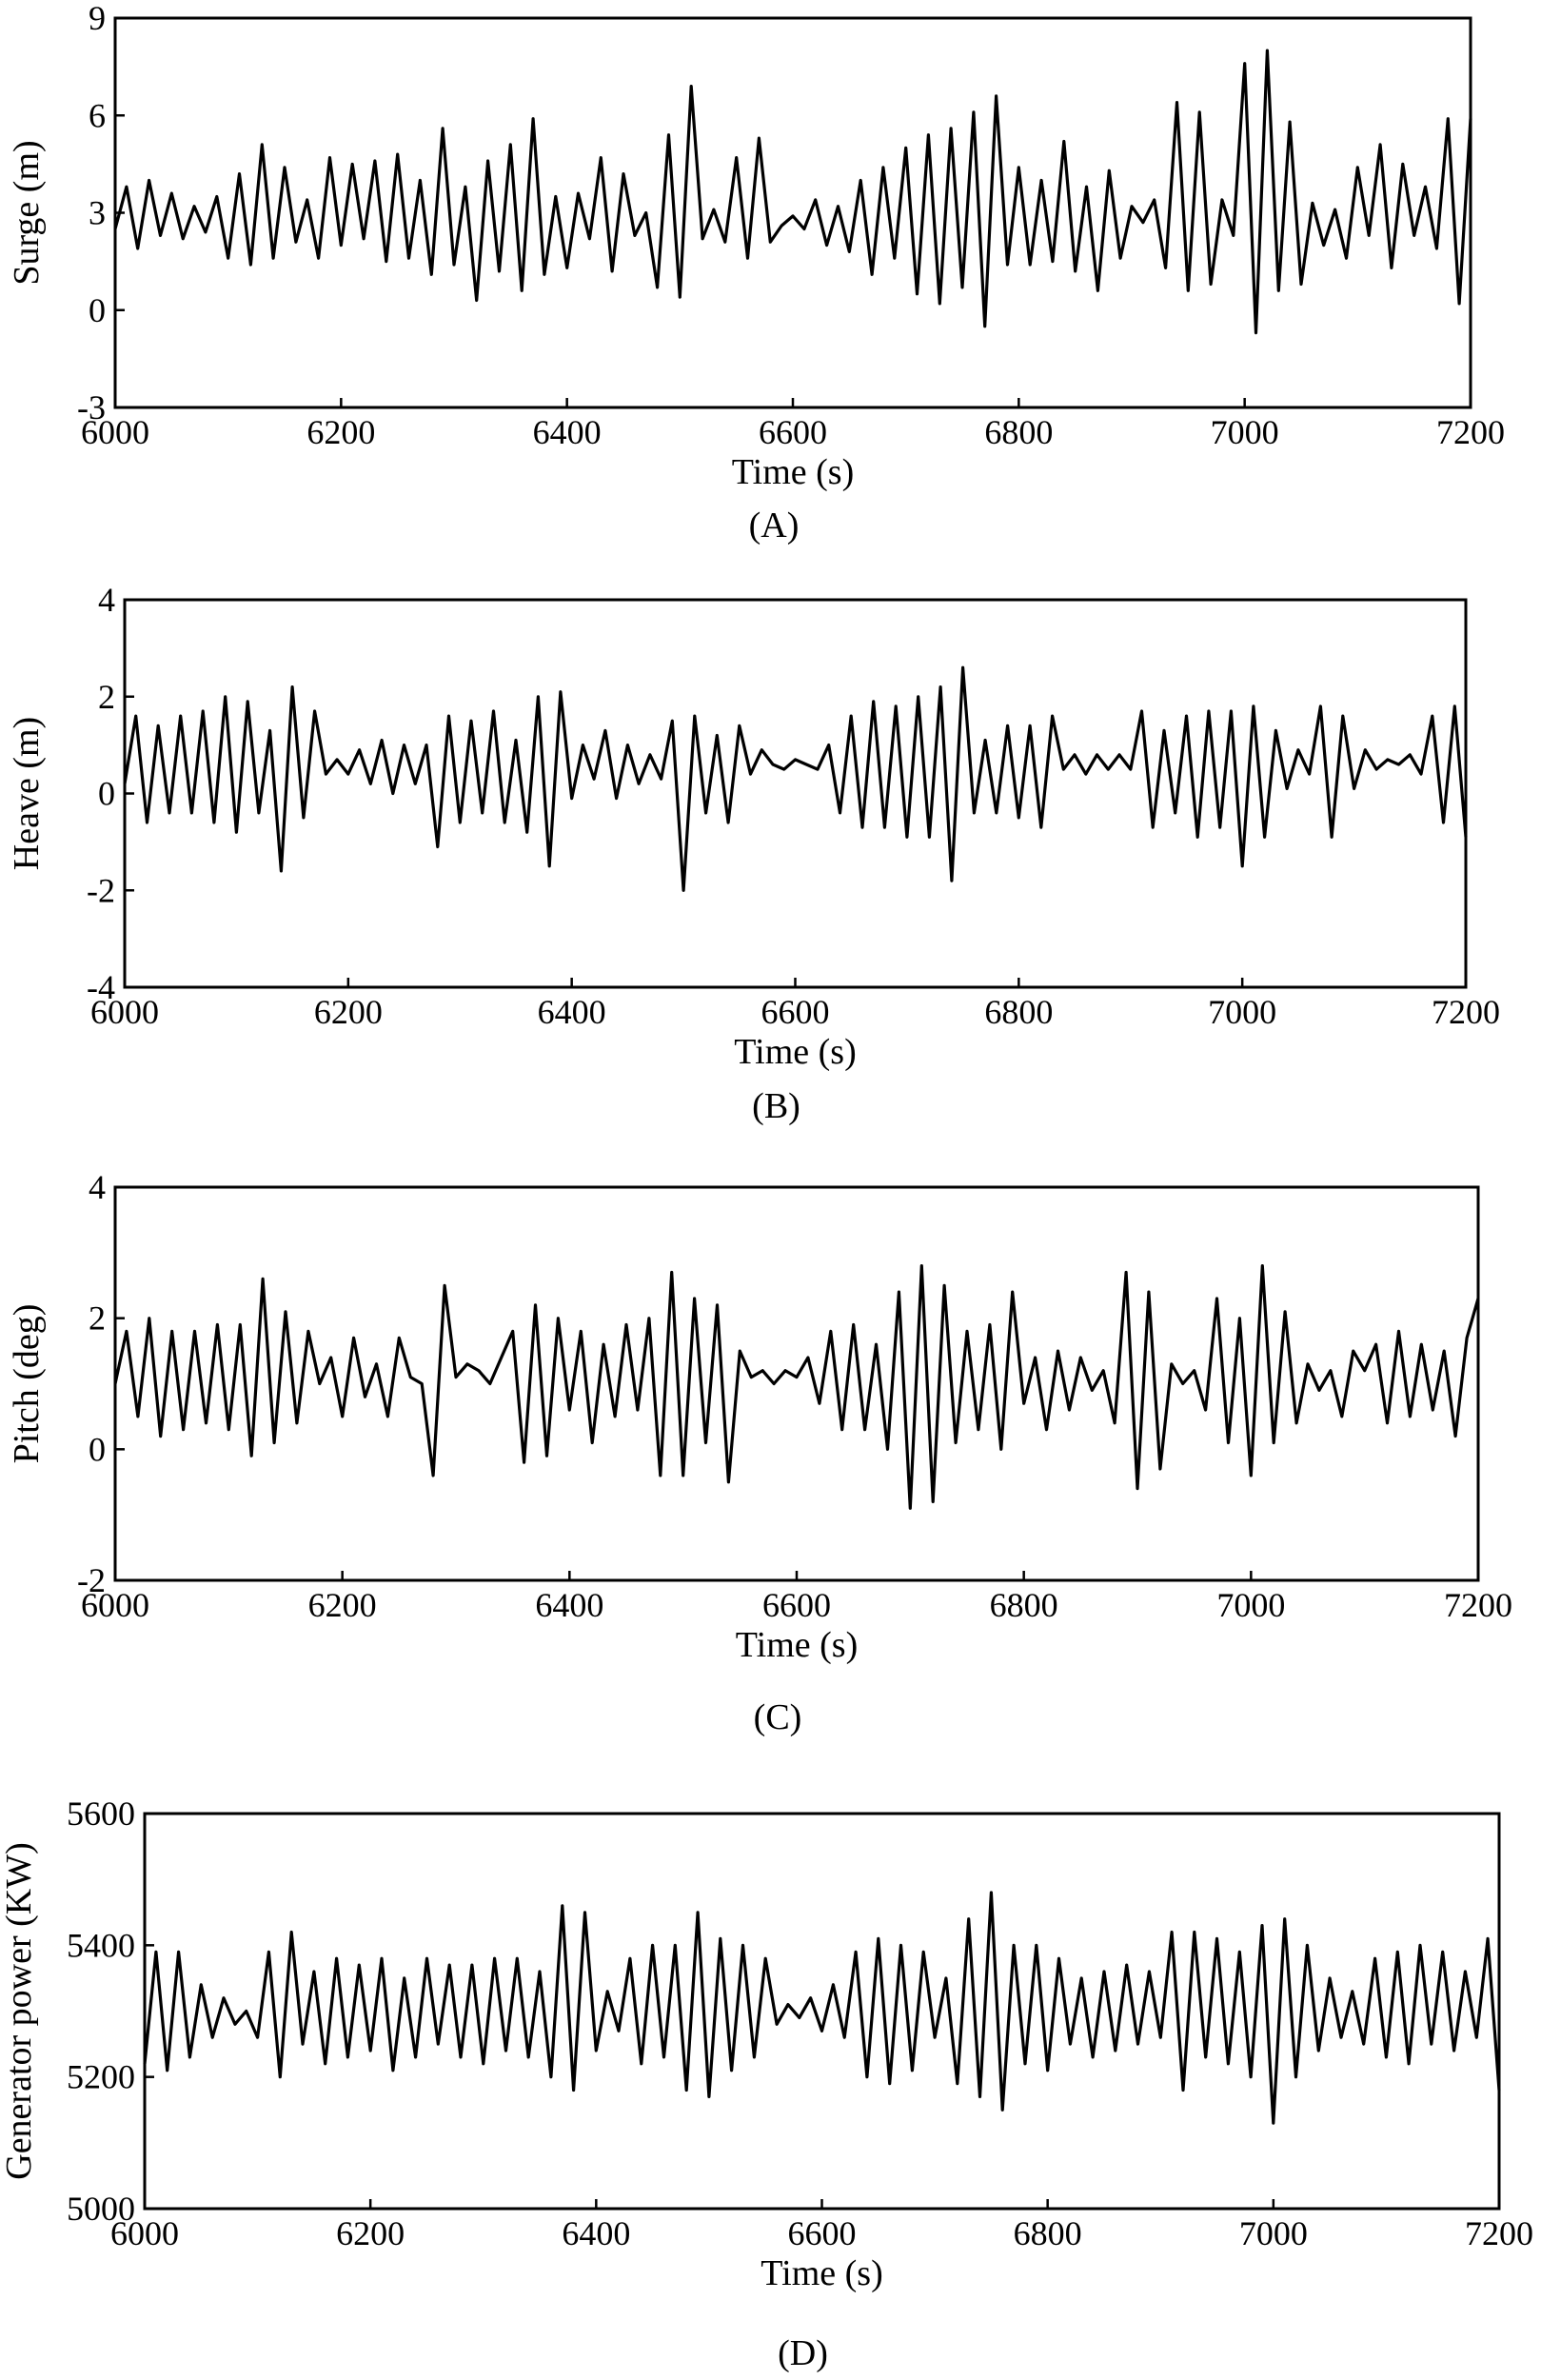 Image resolution: width=1541 pixels, height=2380 pixels. I want to click on y-axis-title: Surge (m), so click(27, 212).